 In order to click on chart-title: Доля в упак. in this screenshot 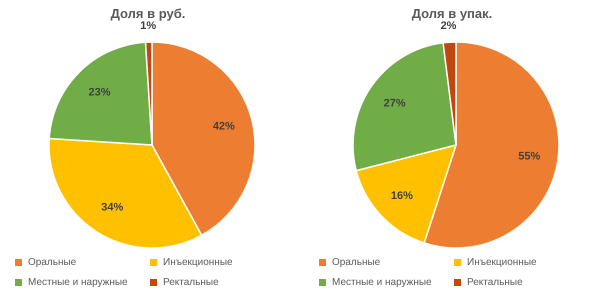, I will do `click(452, 13)`.